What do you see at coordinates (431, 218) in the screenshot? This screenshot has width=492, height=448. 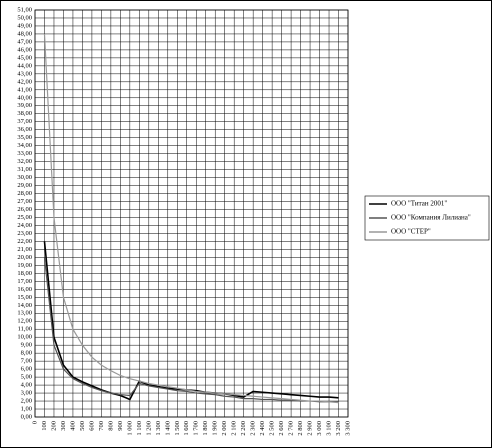 I see `legend-label: ООО "Компания Лилиана"` at bounding box center [431, 218].